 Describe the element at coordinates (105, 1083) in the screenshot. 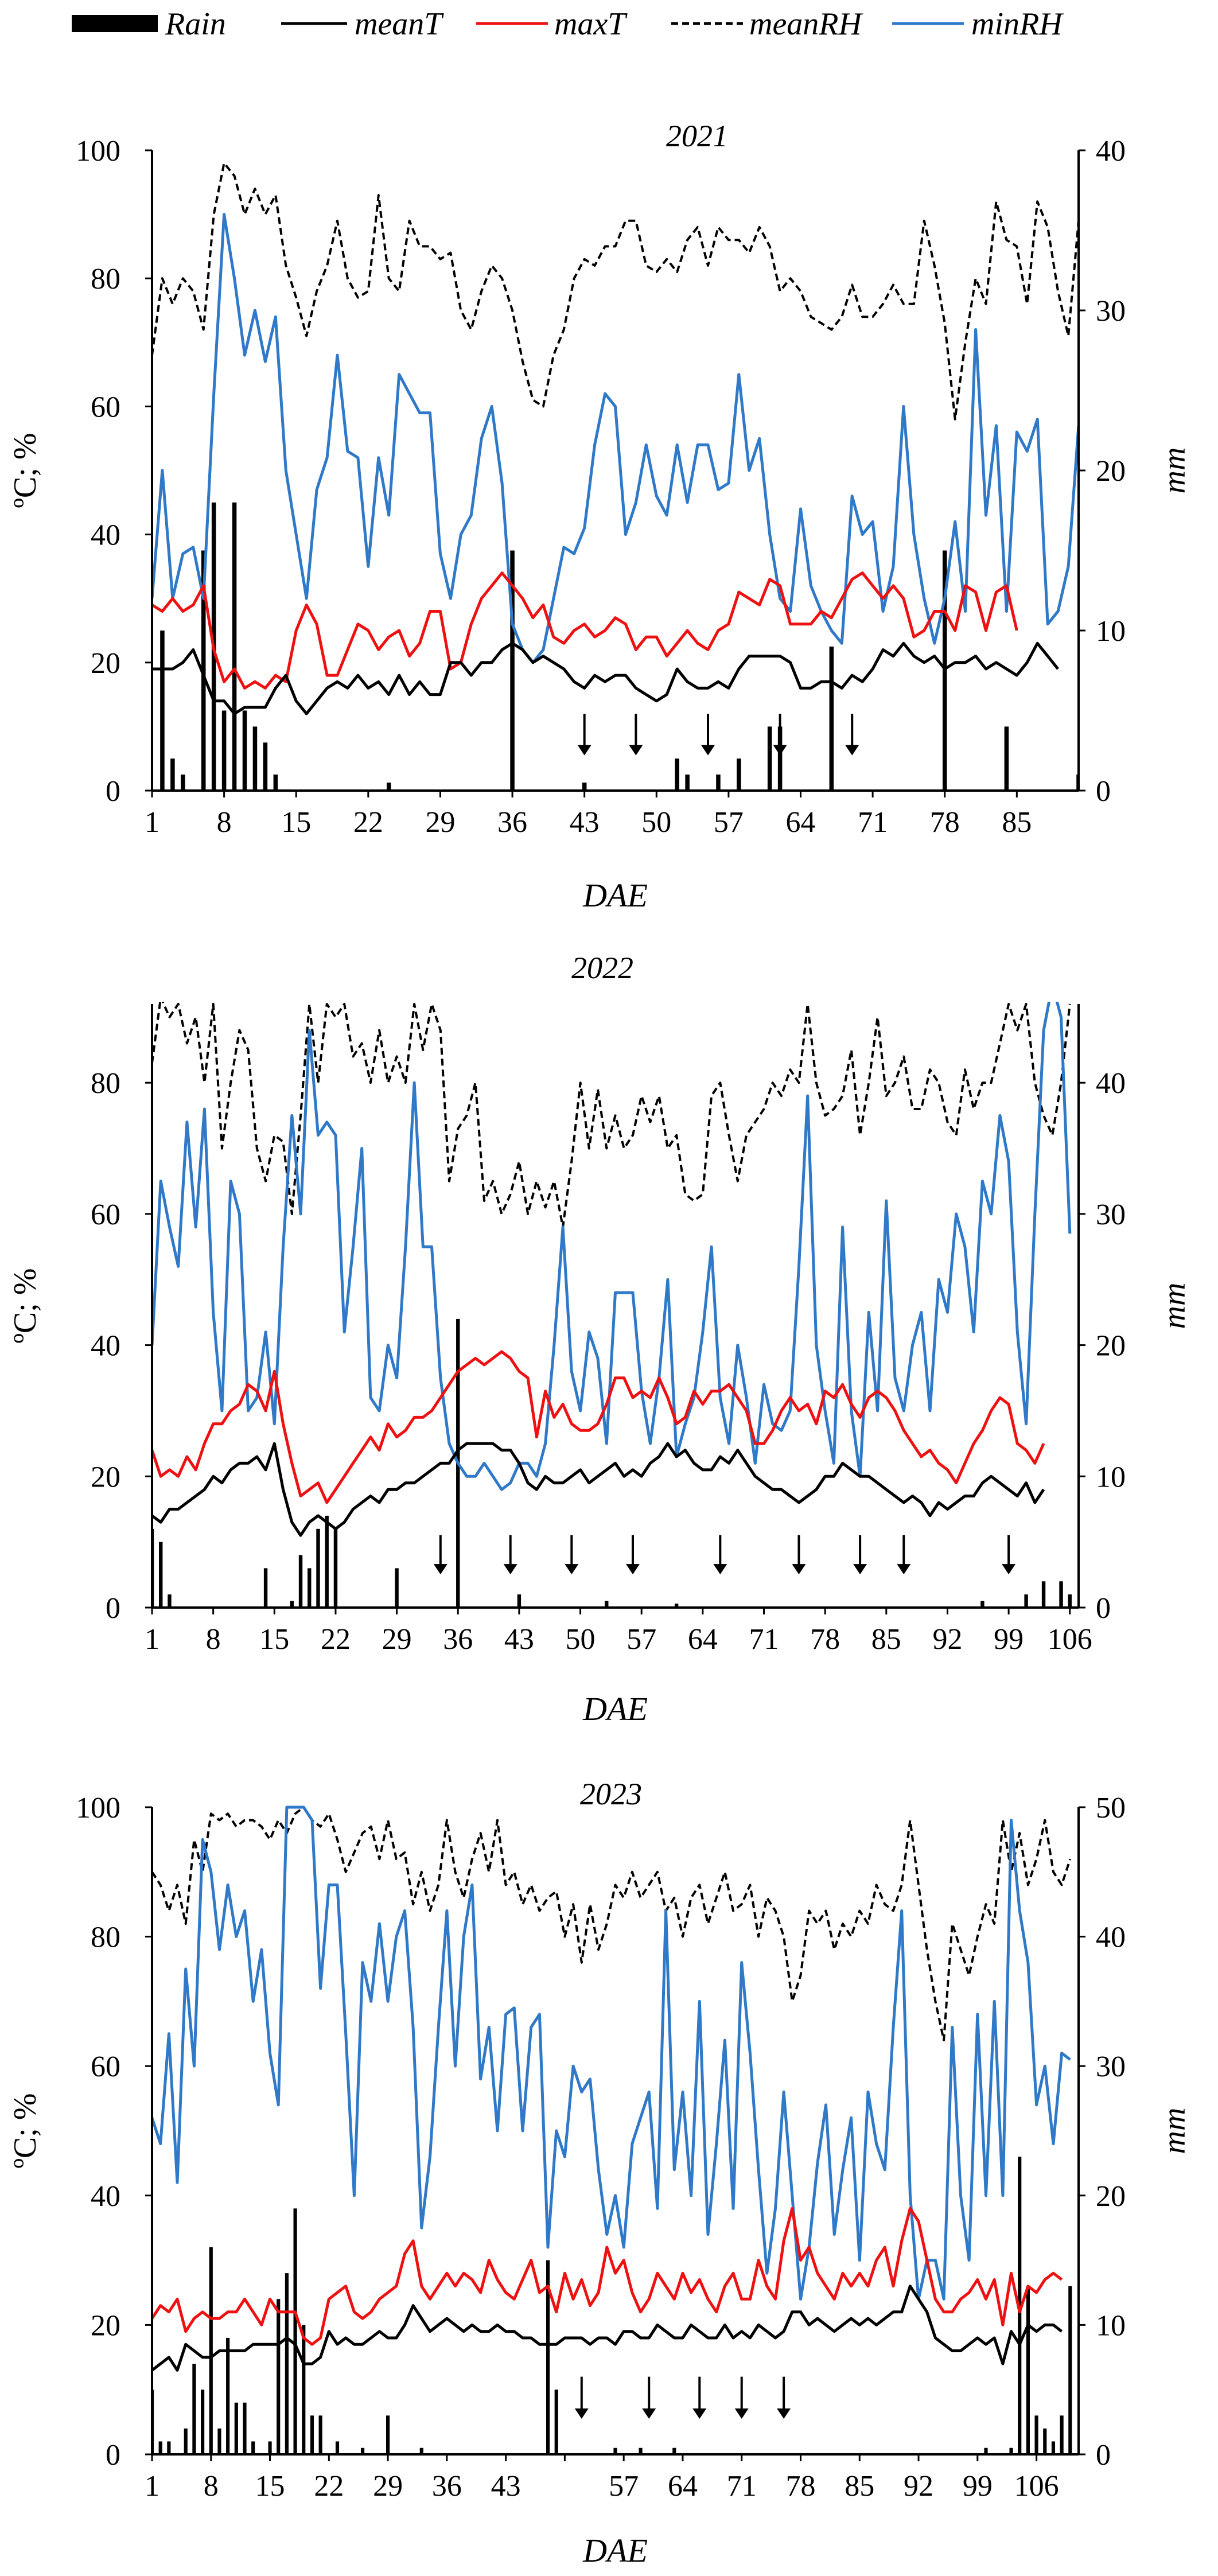

I see `y-tick-label: 80` at that location.